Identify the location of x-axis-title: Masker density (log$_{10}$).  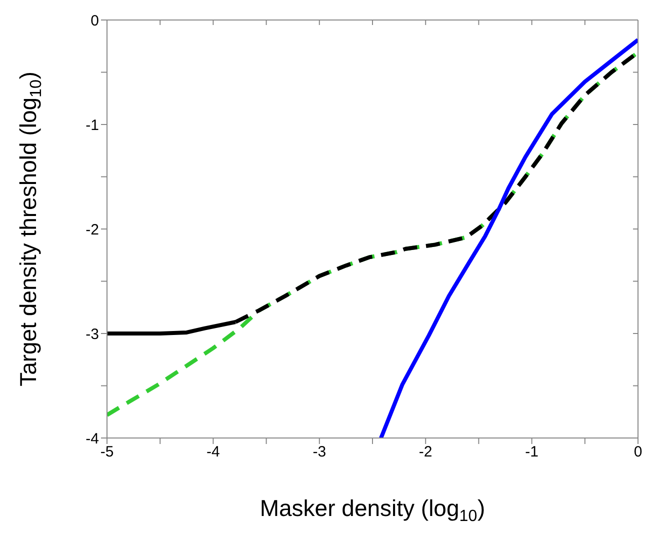
(373, 510).